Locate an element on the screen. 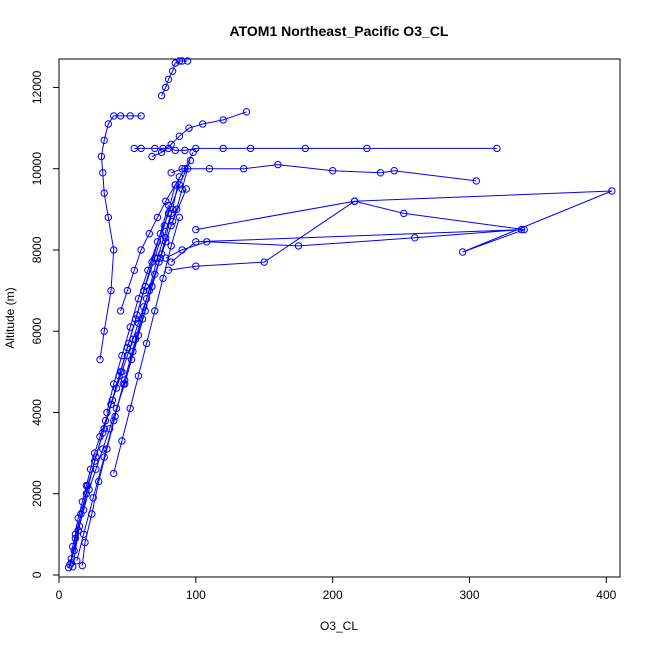 This screenshot has height=650, width=650. x-tick-label: 300 is located at coordinates (469, 595).